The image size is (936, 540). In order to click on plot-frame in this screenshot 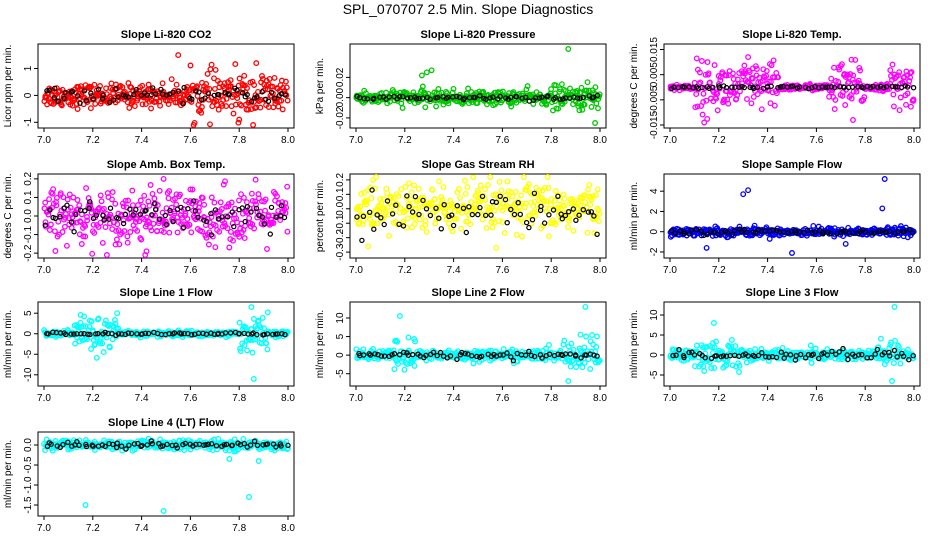, I will do `click(792, 216)`.